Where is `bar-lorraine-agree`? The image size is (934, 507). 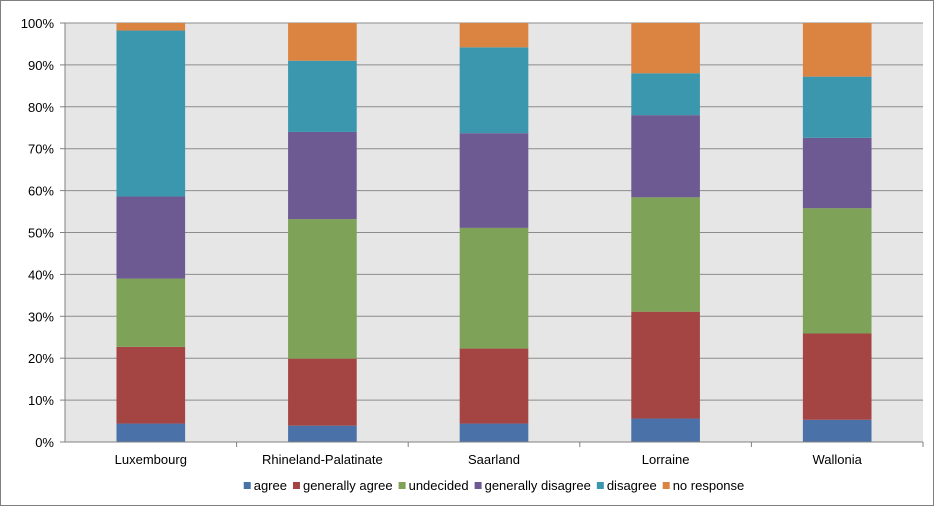
bar-lorraine-agree is located at coordinates (665, 430).